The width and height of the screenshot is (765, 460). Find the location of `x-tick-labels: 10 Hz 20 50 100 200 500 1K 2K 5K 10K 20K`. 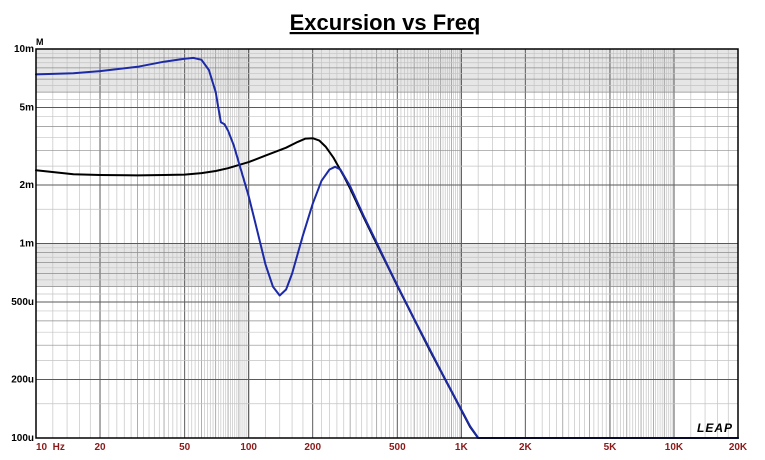

x-tick-labels: 10 Hz 20 50 100 200 500 1K 2K 5K 10K 20K is located at coordinates (392, 447).